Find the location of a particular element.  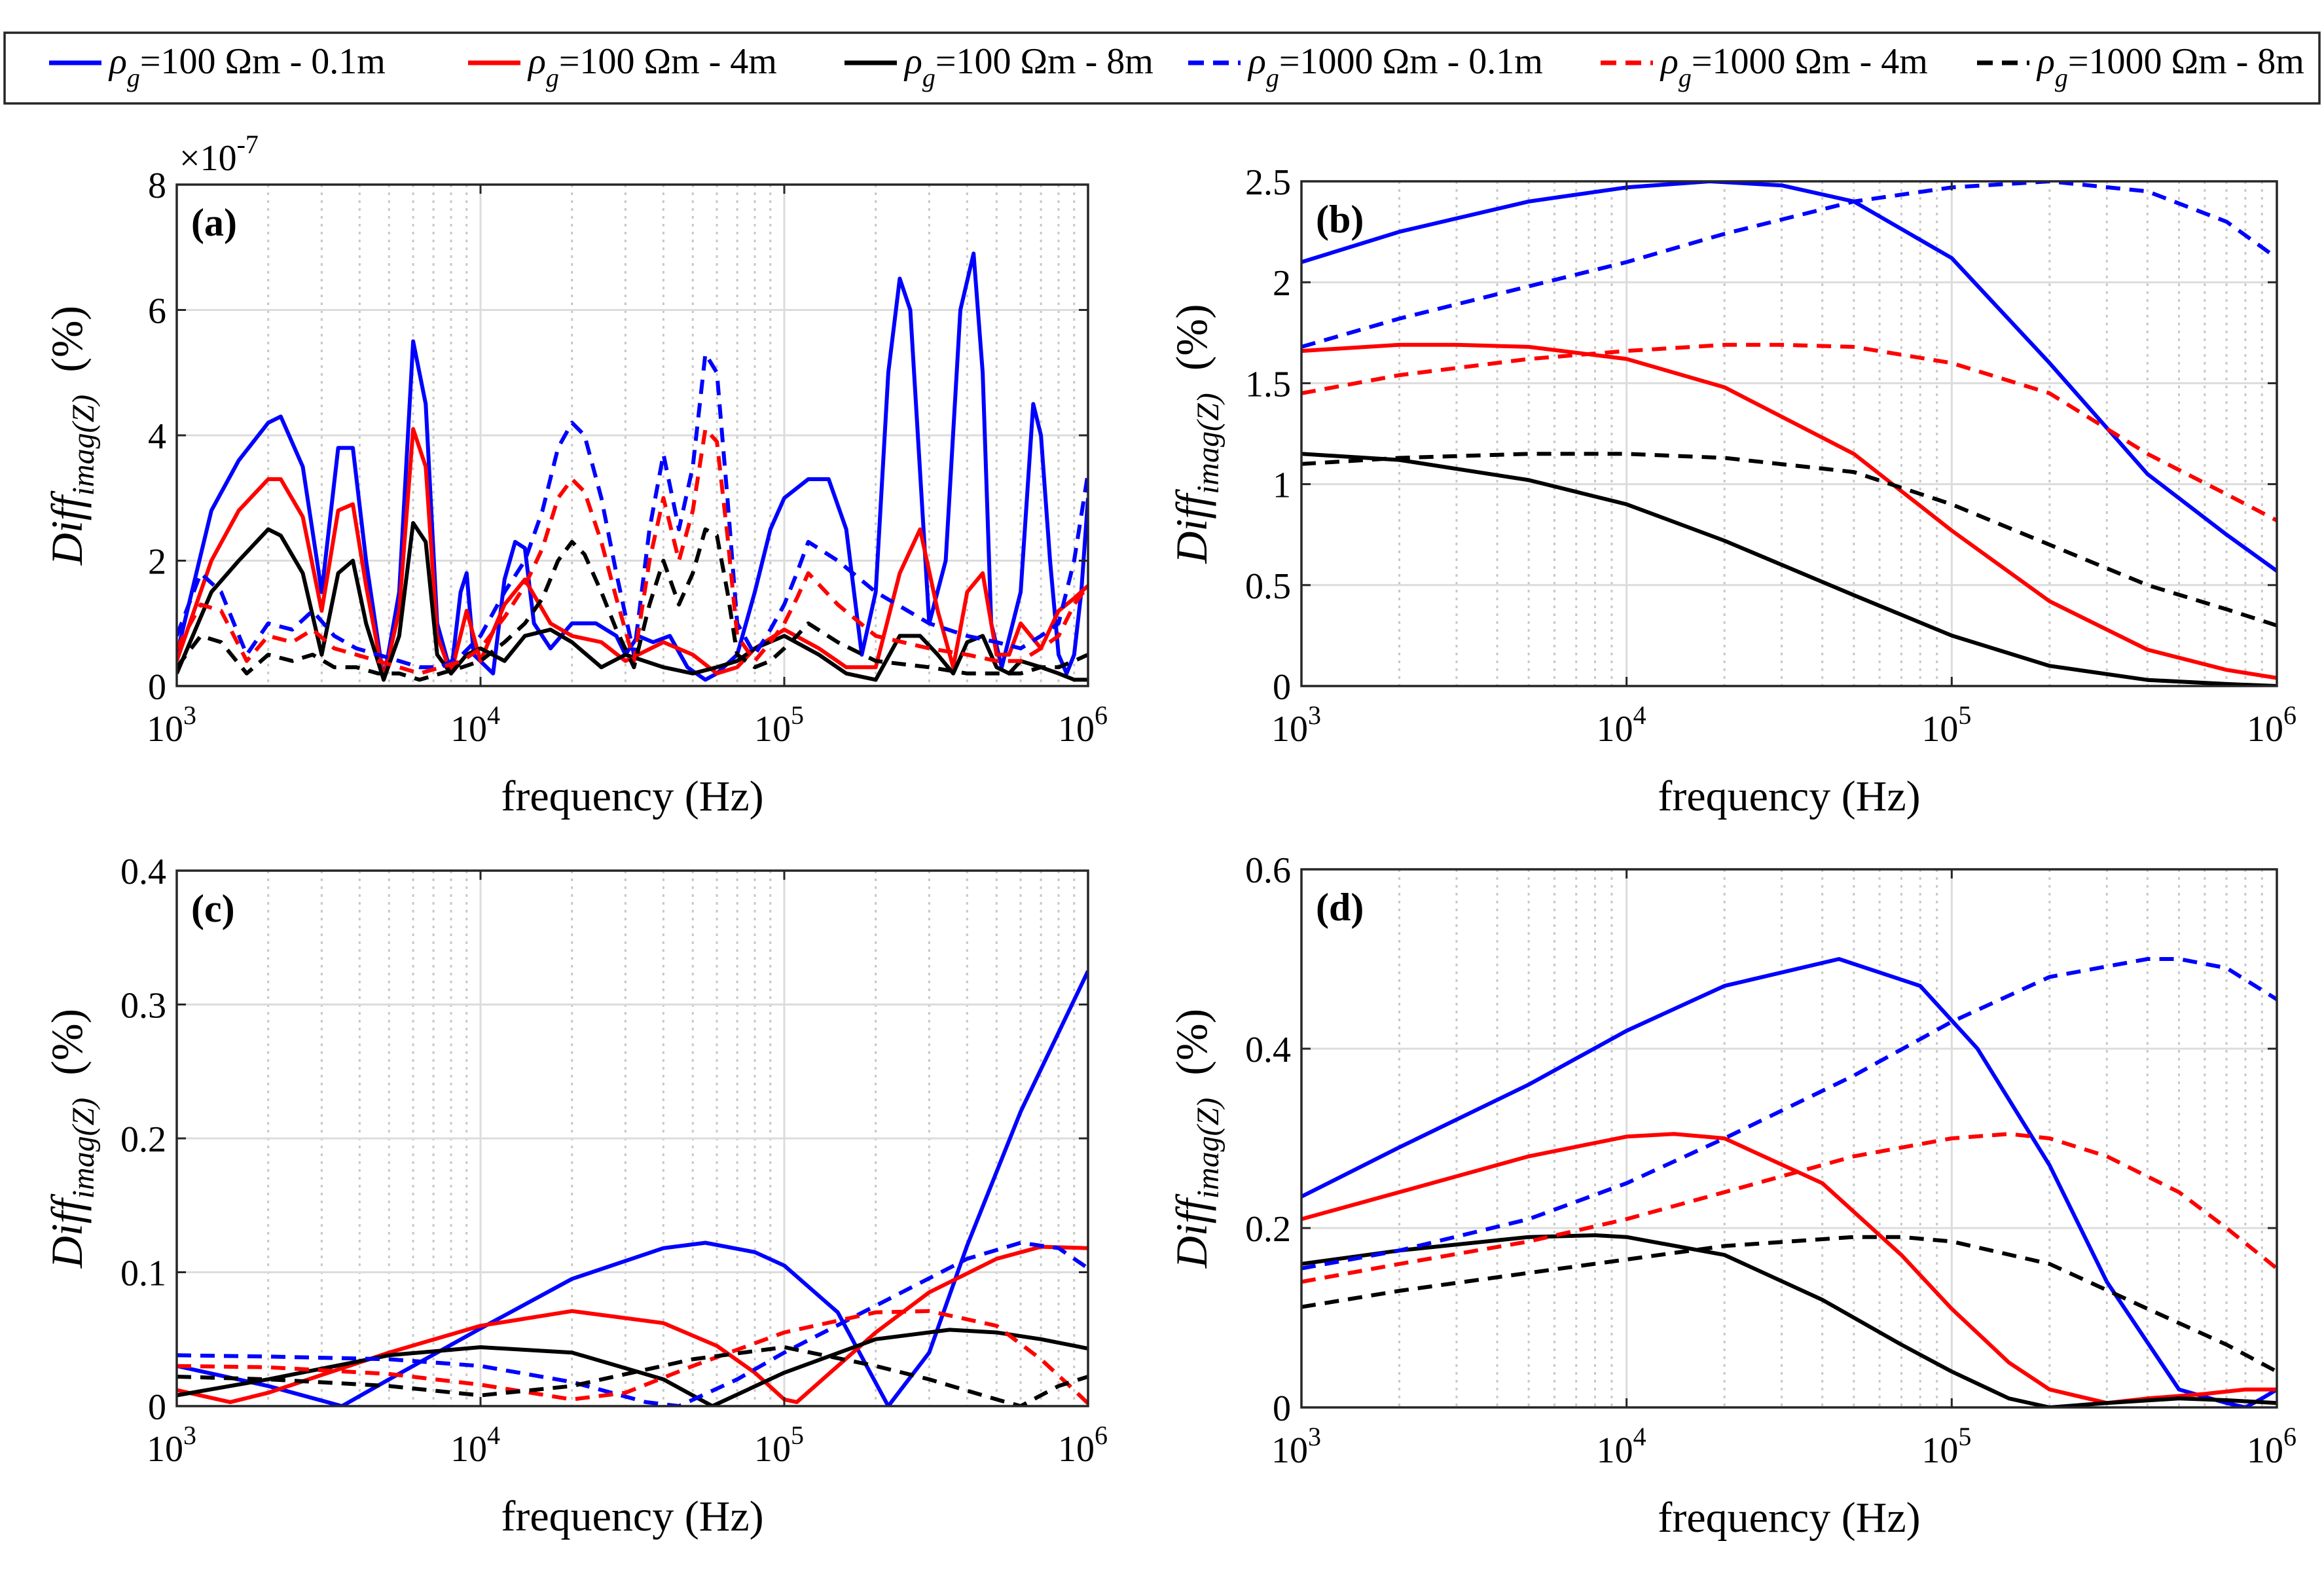

y-tick-label: 0.3 is located at coordinates (143, 1006).